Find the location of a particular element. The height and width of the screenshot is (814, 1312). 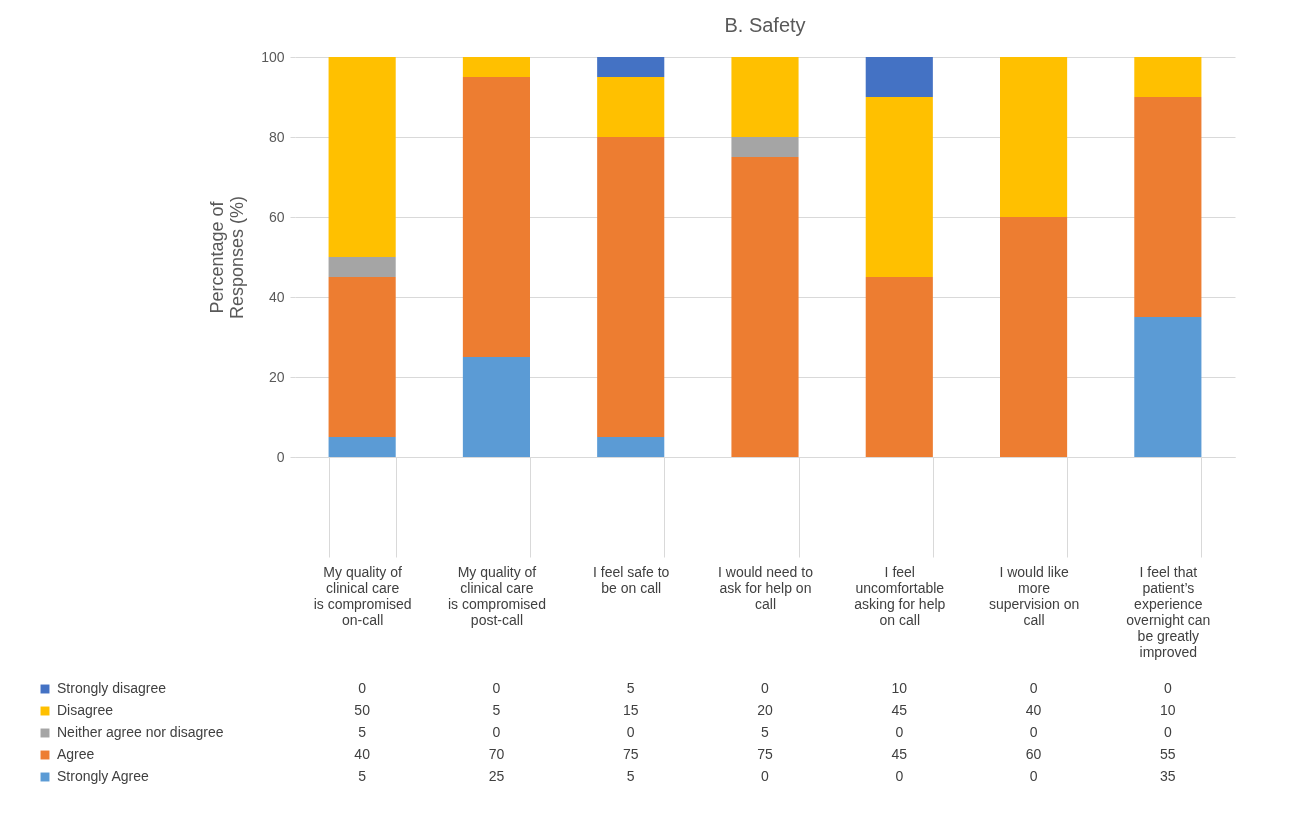

x-tick-label: I would need to ask for help on call is located at coordinates (766, 587).